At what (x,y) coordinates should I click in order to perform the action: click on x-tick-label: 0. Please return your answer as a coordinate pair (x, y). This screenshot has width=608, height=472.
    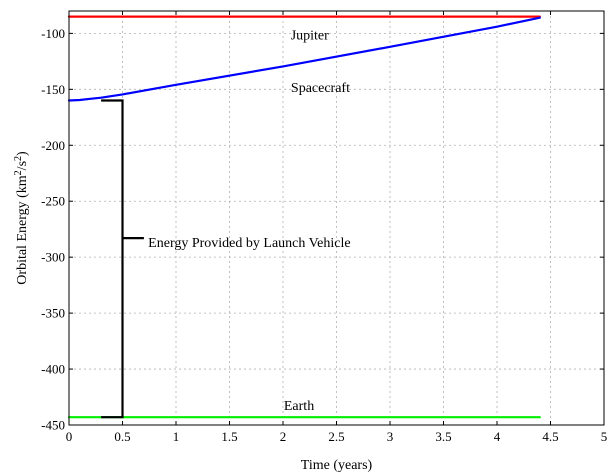
    Looking at the image, I should click on (69, 436).